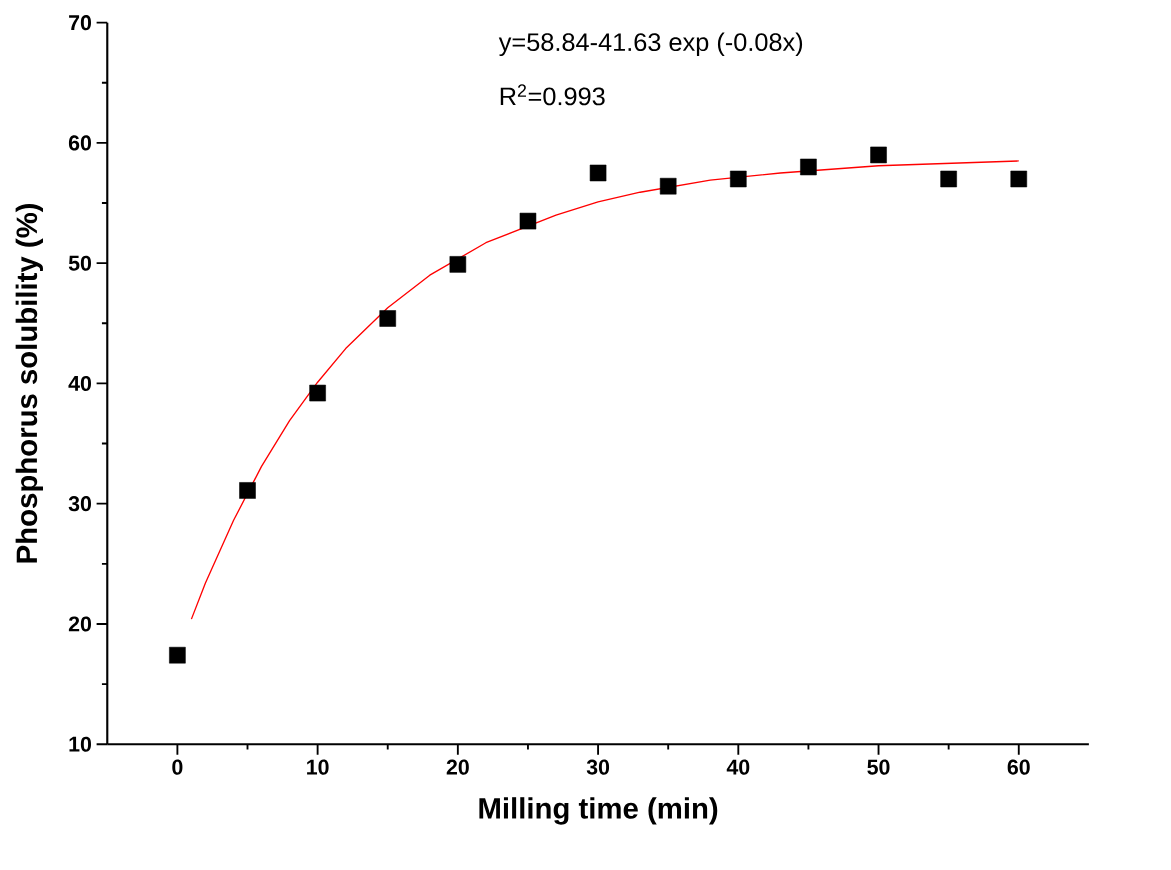  Describe the element at coordinates (318, 767) in the screenshot. I see `x-tick-label: 10` at that location.